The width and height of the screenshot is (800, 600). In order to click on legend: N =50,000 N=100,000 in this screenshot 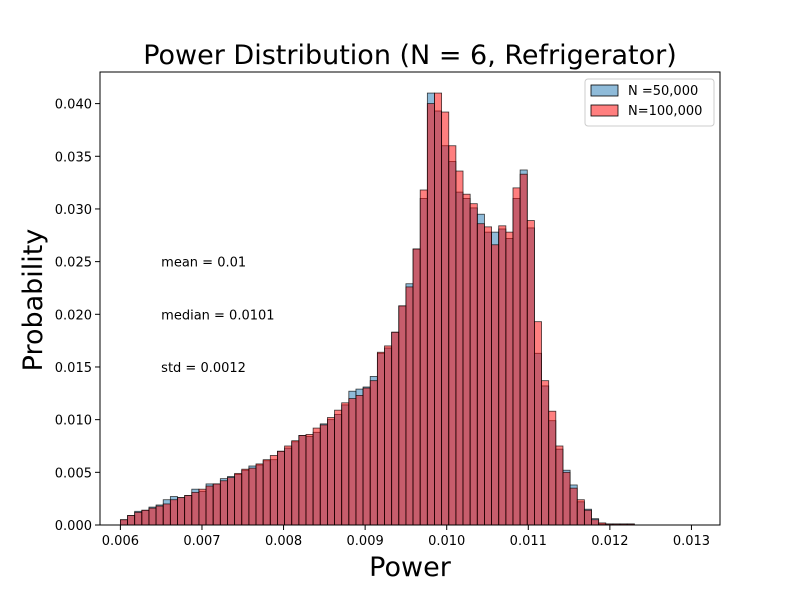, I will do `click(649, 102)`.